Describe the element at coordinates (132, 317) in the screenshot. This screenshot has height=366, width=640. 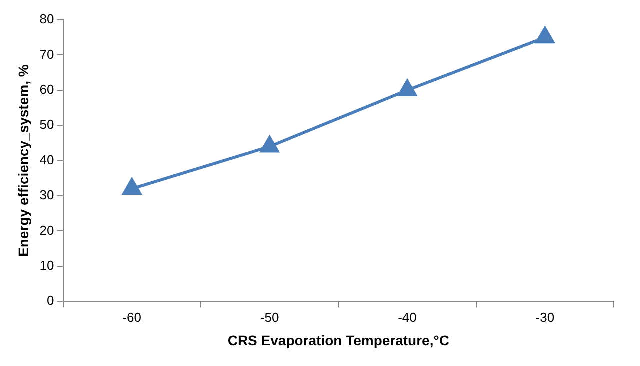
I see `x-tick-label: -60` at that location.